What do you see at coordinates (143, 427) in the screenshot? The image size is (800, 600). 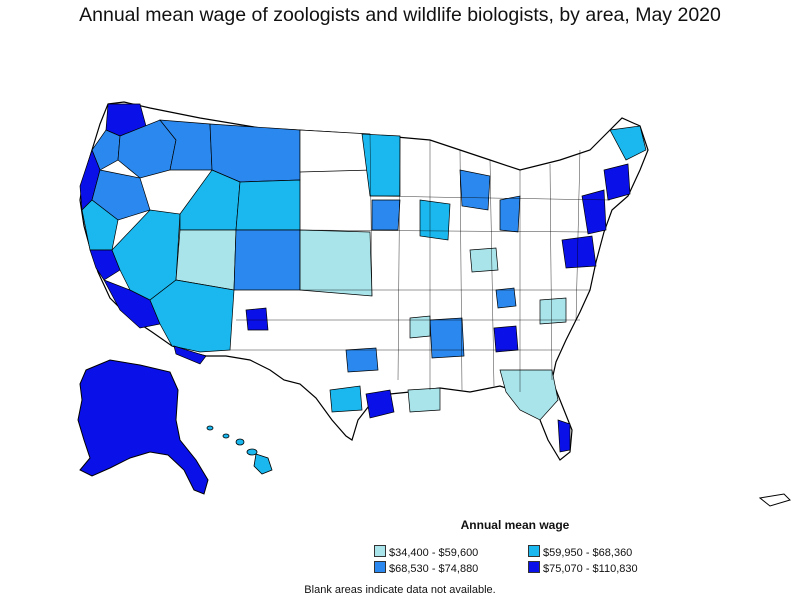 I see `alaska` at bounding box center [143, 427].